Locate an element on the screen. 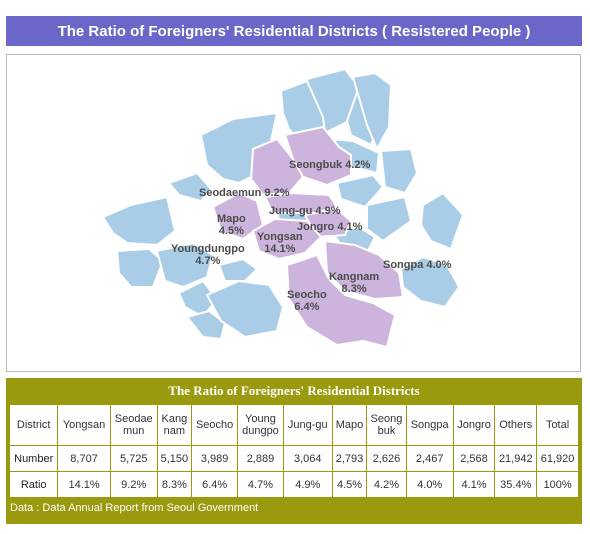 This screenshot has width=590, height=534. label-jongro: Jongro 4.1% is located at coordinates (330, 227).